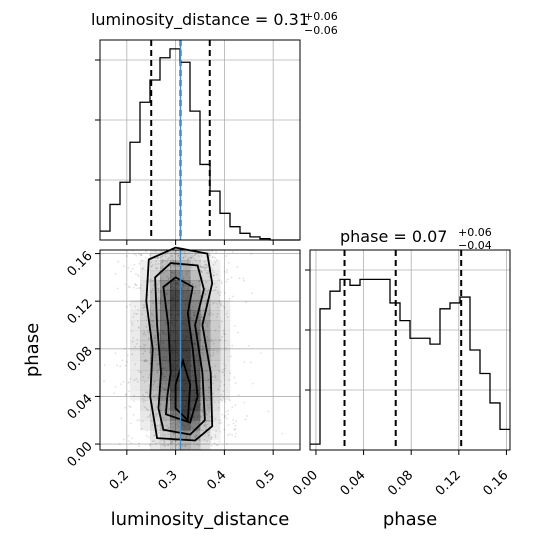 The height and width of the screenshot is (550, 550). What do you see at coordinates (496, 483) in the screenshot?
I see `phase-x-tick-label: 0.16` at bounding box center [496, 483].